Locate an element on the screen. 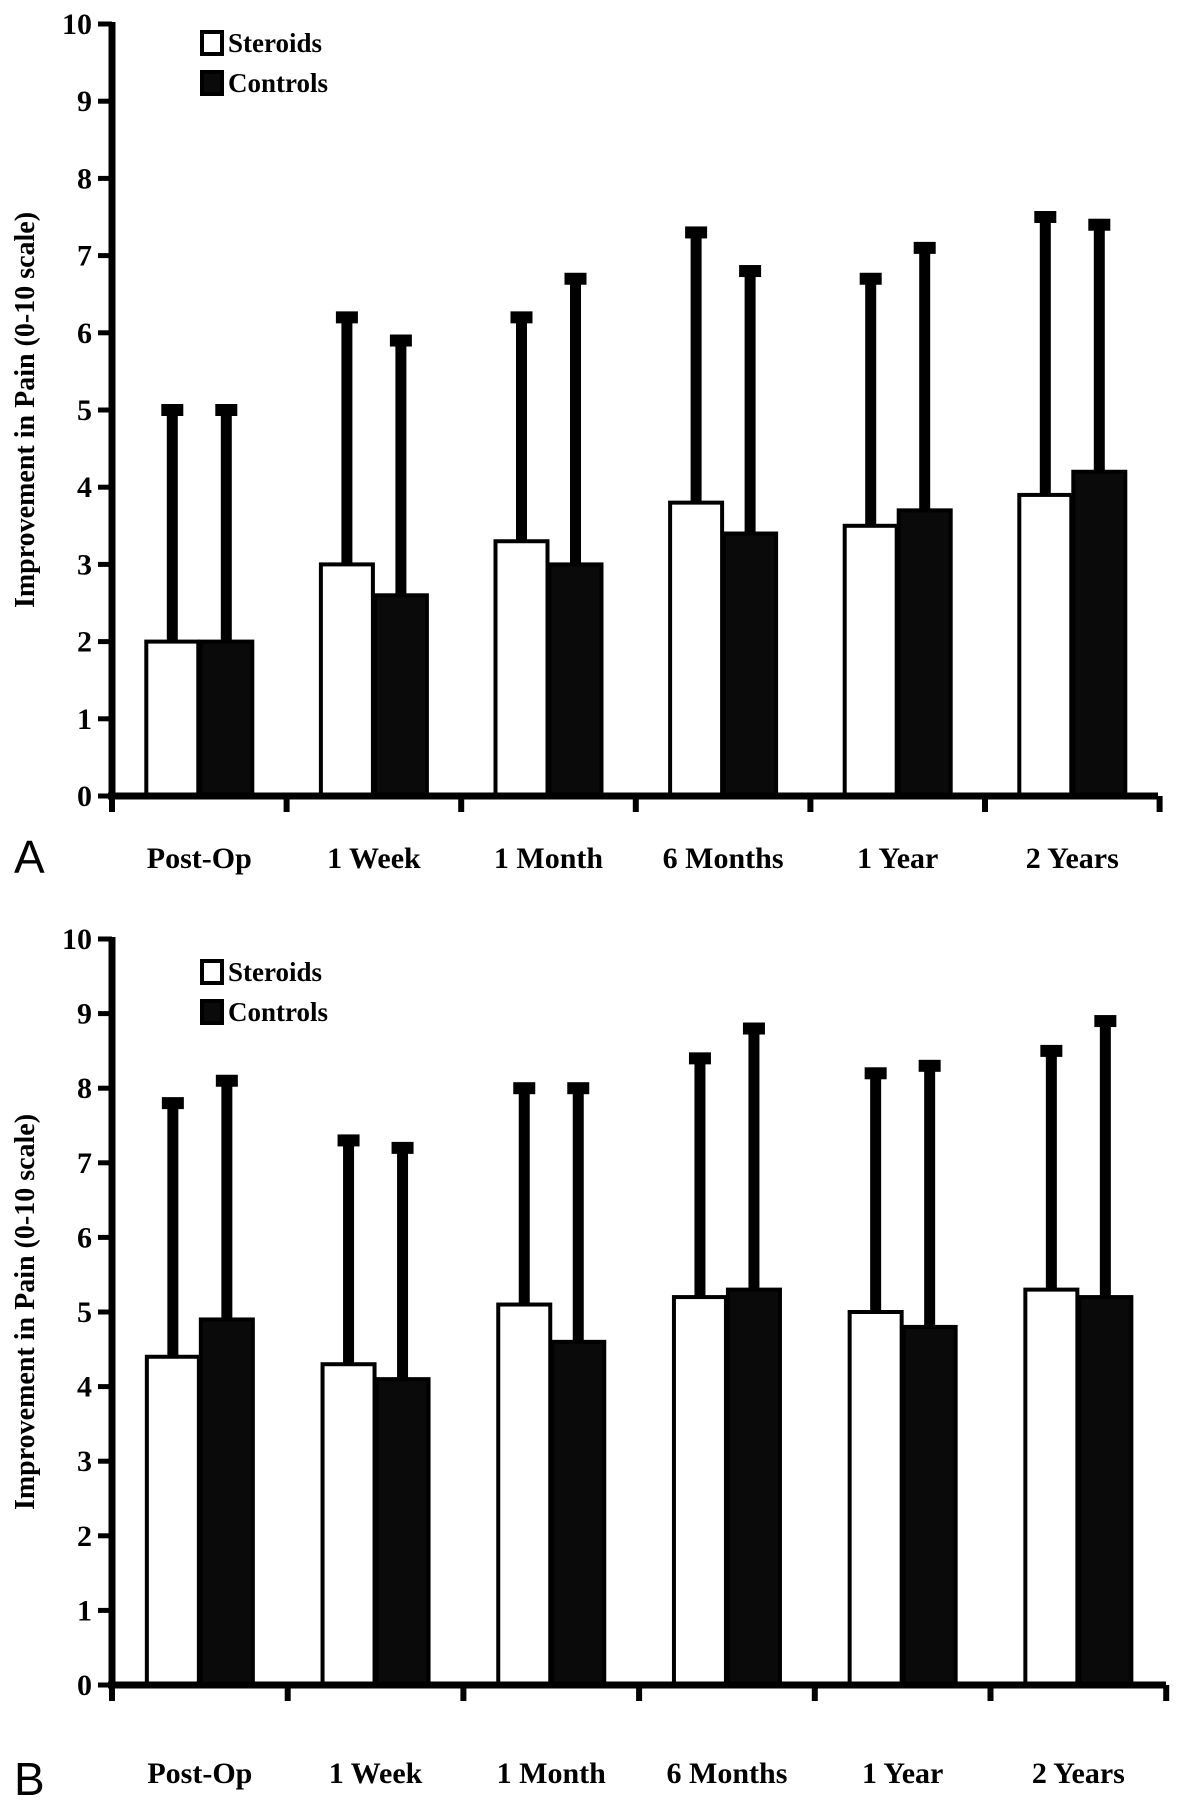  legend-label-a-controls: Controls is located at coordinates (278, 83).